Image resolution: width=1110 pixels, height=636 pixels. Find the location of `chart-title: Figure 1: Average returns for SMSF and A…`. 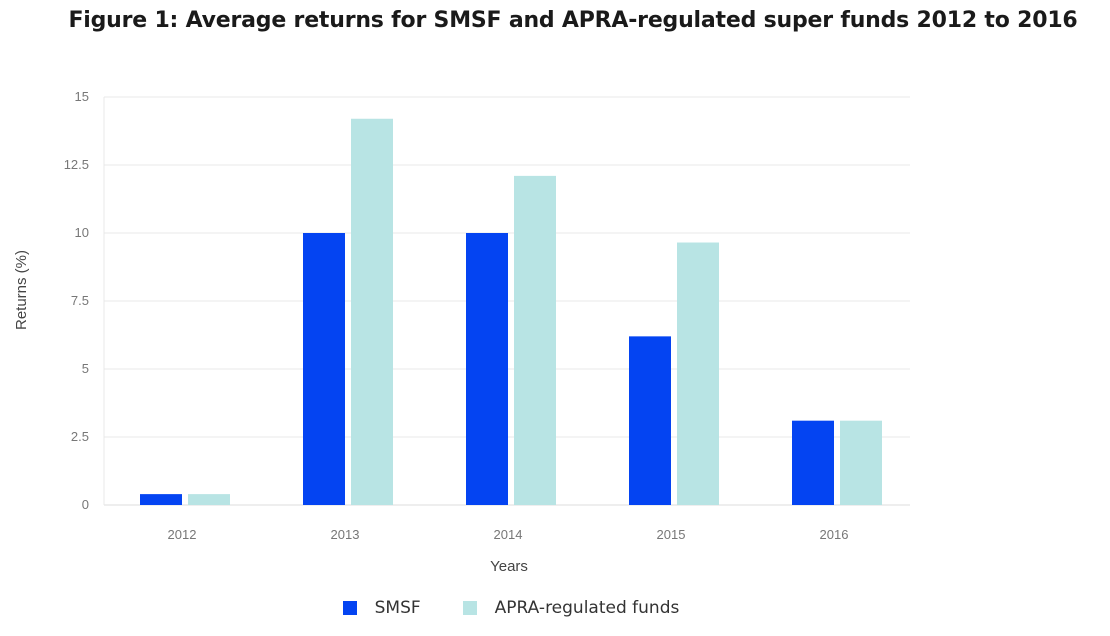

chart-title: Figure 1: Average returns for SMSF and A… is located at coordinates (573, 20).